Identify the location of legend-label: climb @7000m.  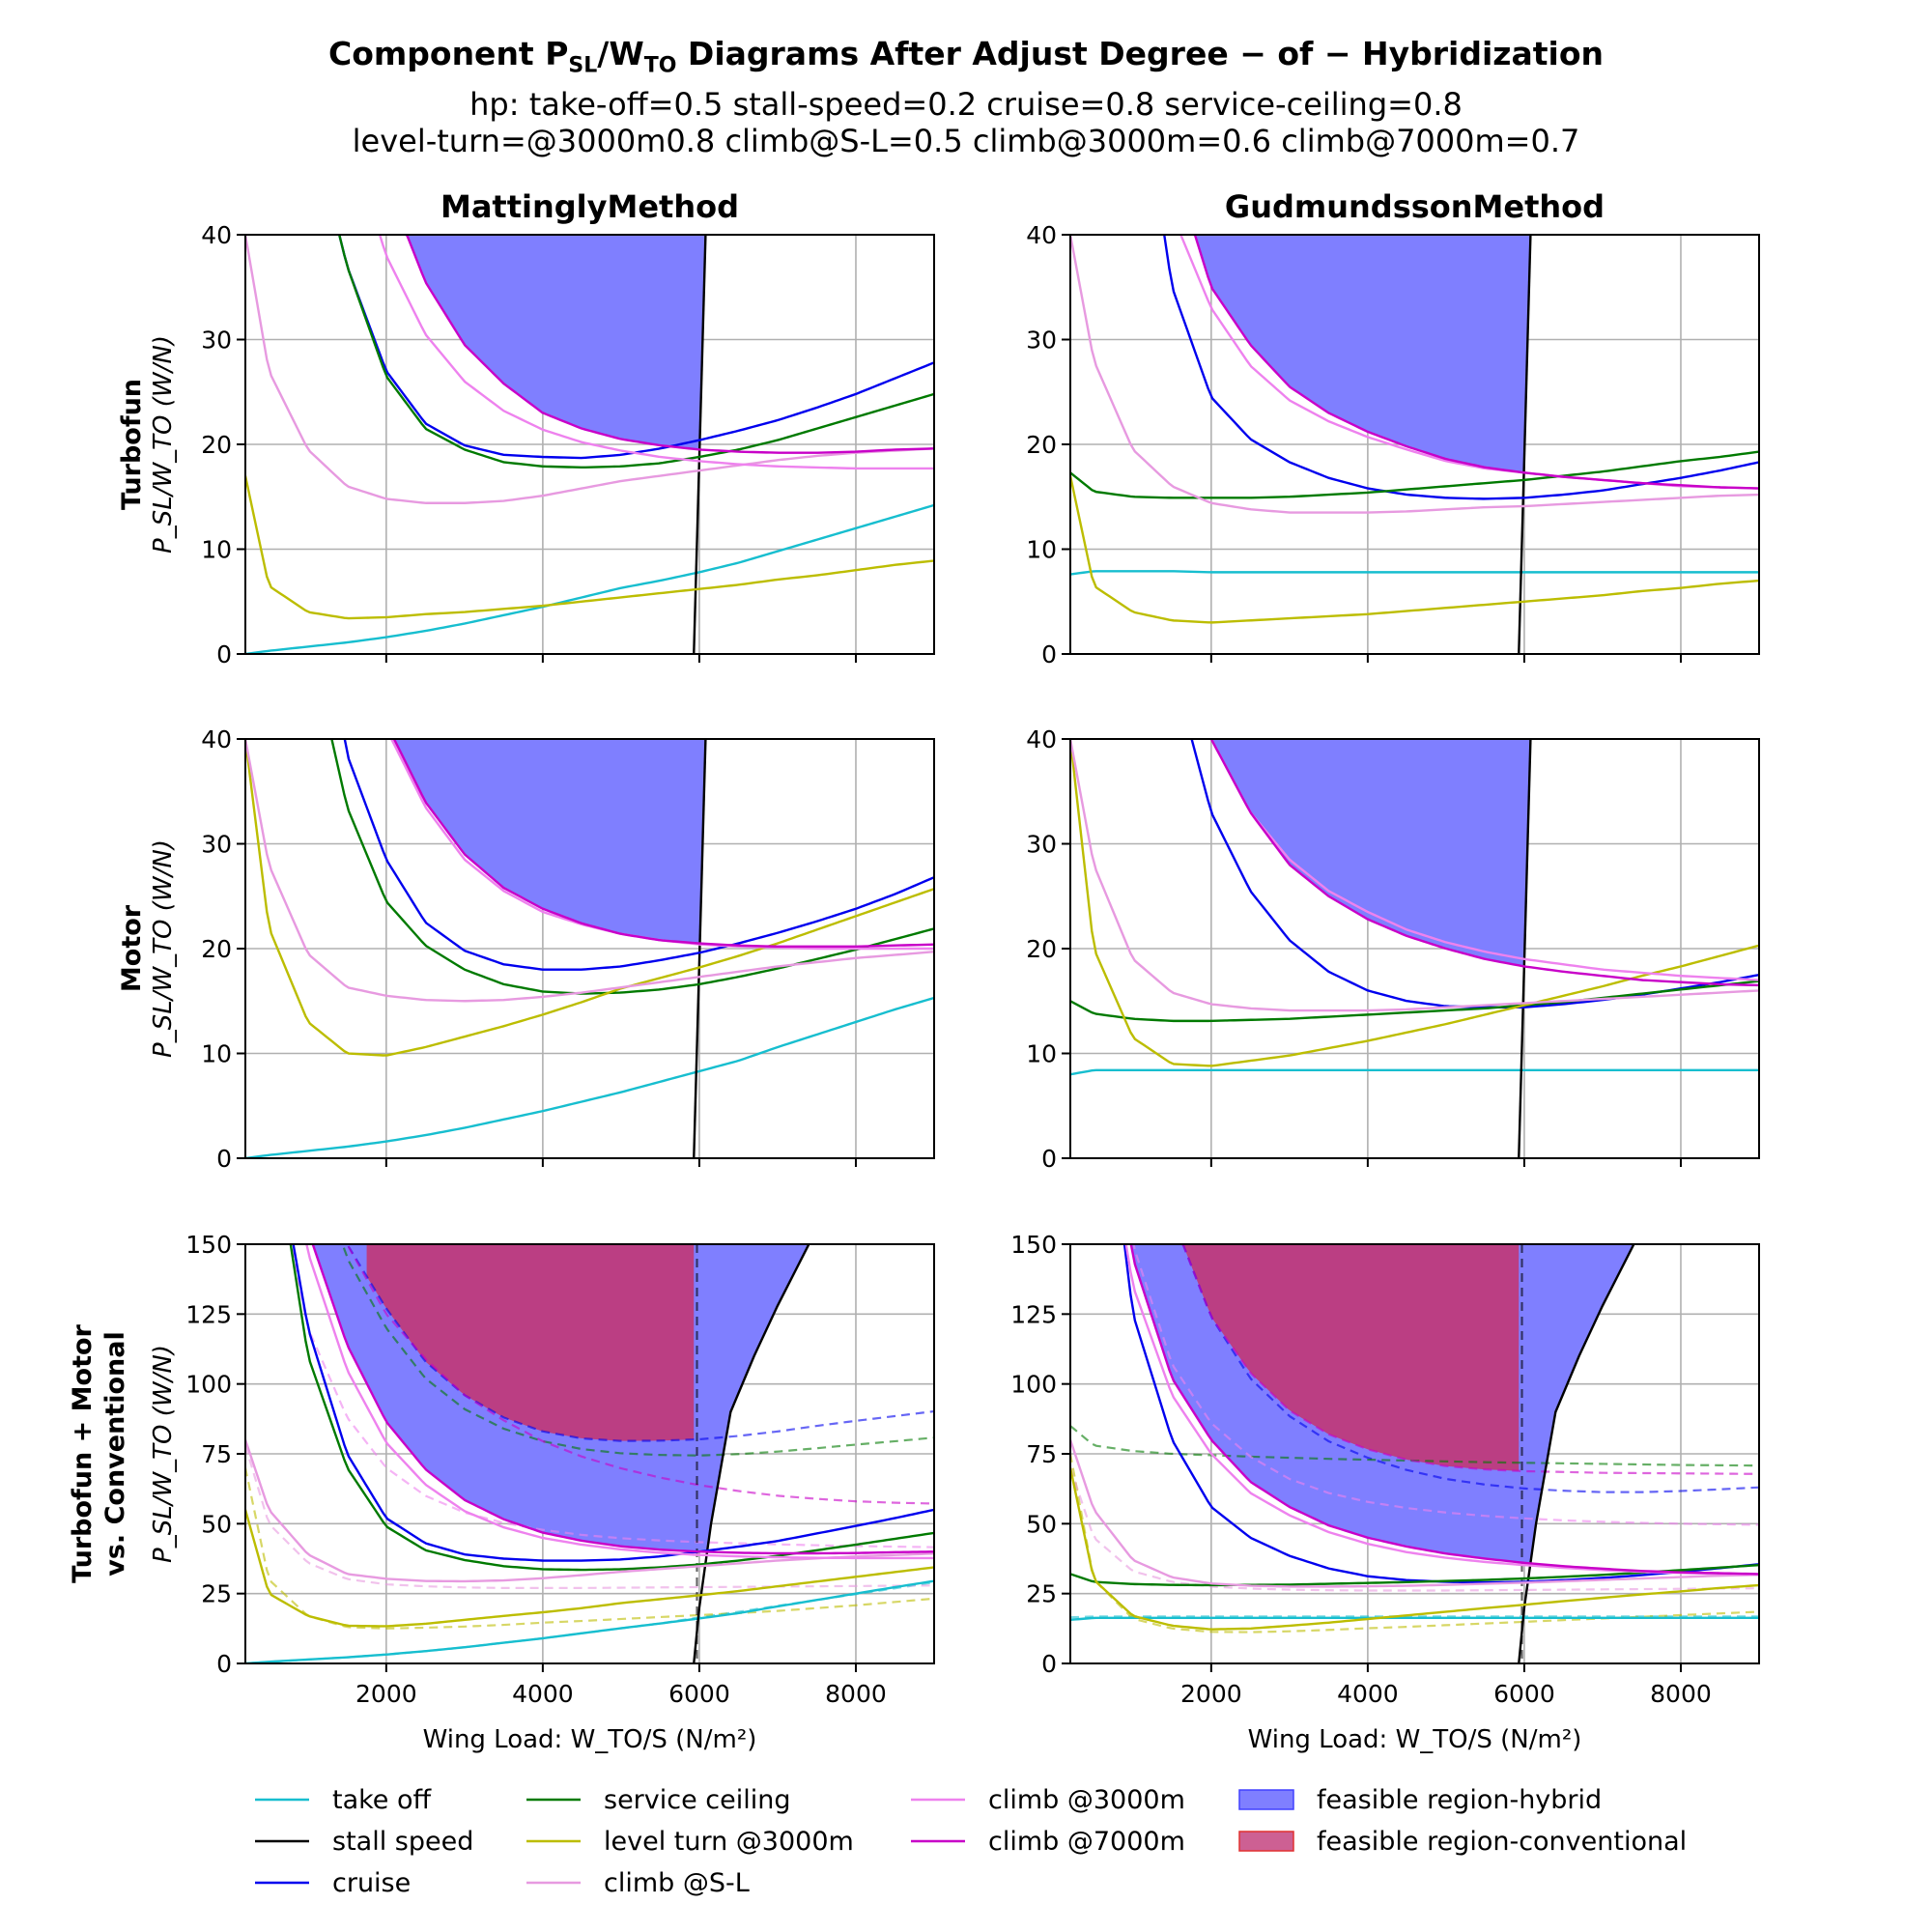
(1086, 1842).